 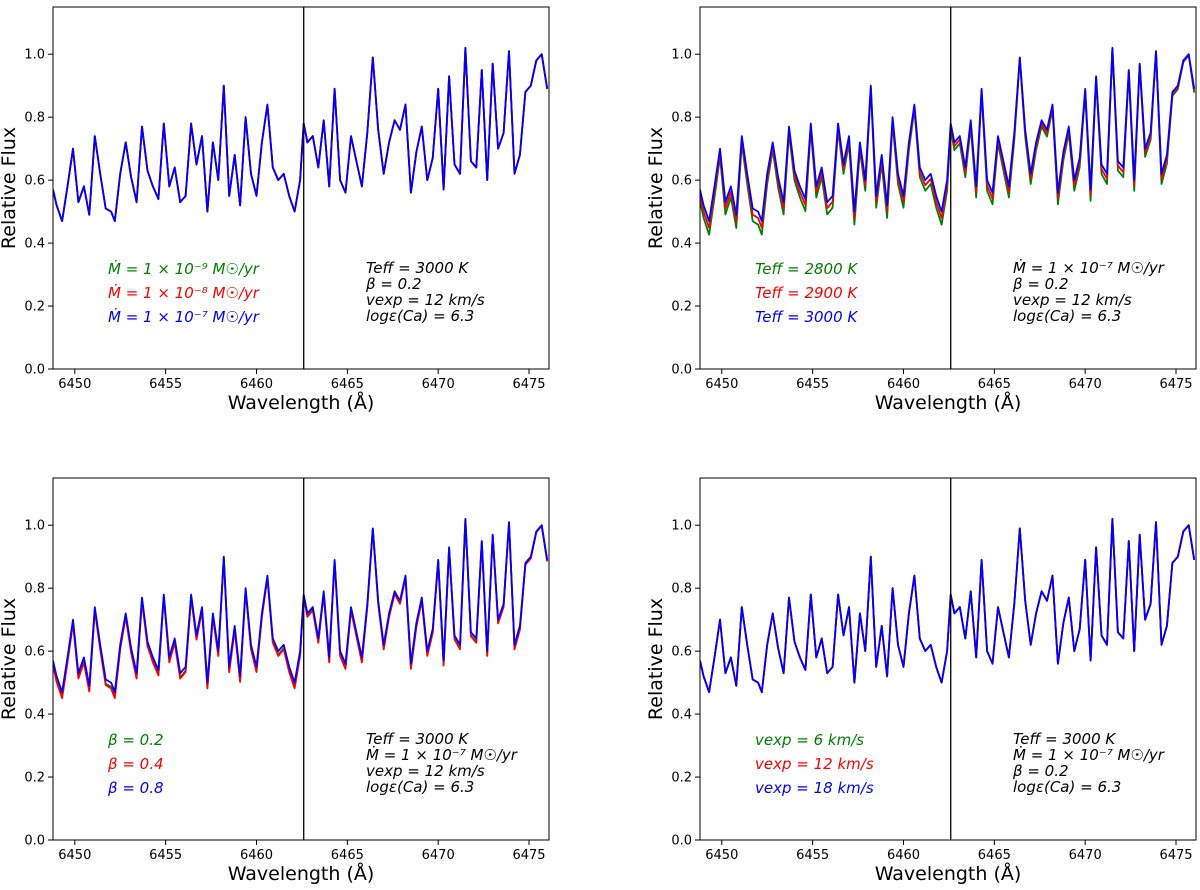 I want to click on legend-entry: Teff = 3000 K, so click(x=806, y=317).